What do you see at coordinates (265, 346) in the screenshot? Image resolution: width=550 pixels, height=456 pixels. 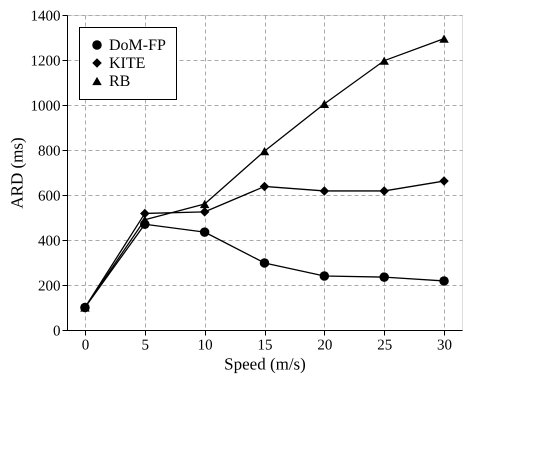 I see `x-tick-label: 15` at bounding box center [265, 346].